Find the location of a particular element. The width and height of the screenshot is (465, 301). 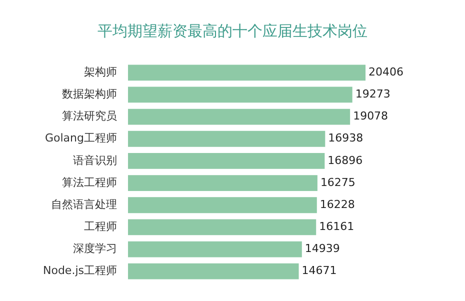

data-label: 16161 is located at coordinates (336, 227).